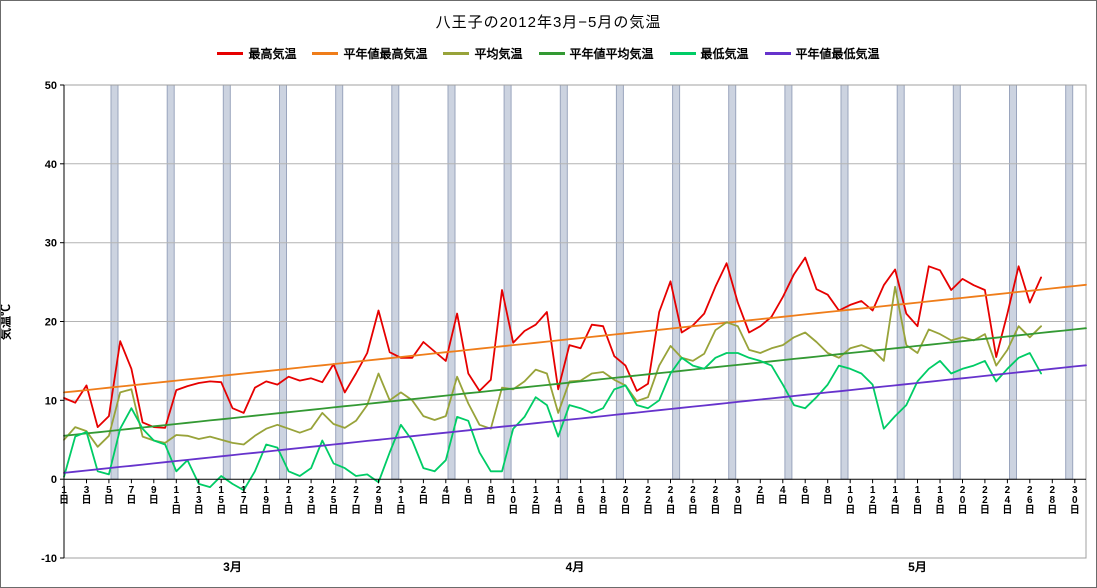 The image size is (1097, 588). I want to click on legend-item-4: 最低気温, so click(709, 53).